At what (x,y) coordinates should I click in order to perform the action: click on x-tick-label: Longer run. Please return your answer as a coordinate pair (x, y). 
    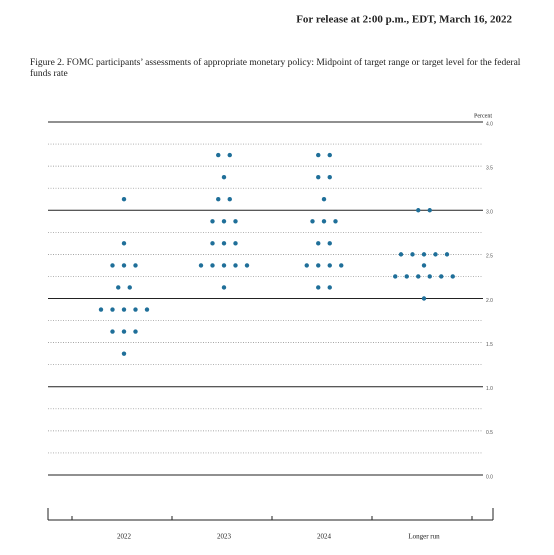
    Looking at the image, I should click on (424, 537).